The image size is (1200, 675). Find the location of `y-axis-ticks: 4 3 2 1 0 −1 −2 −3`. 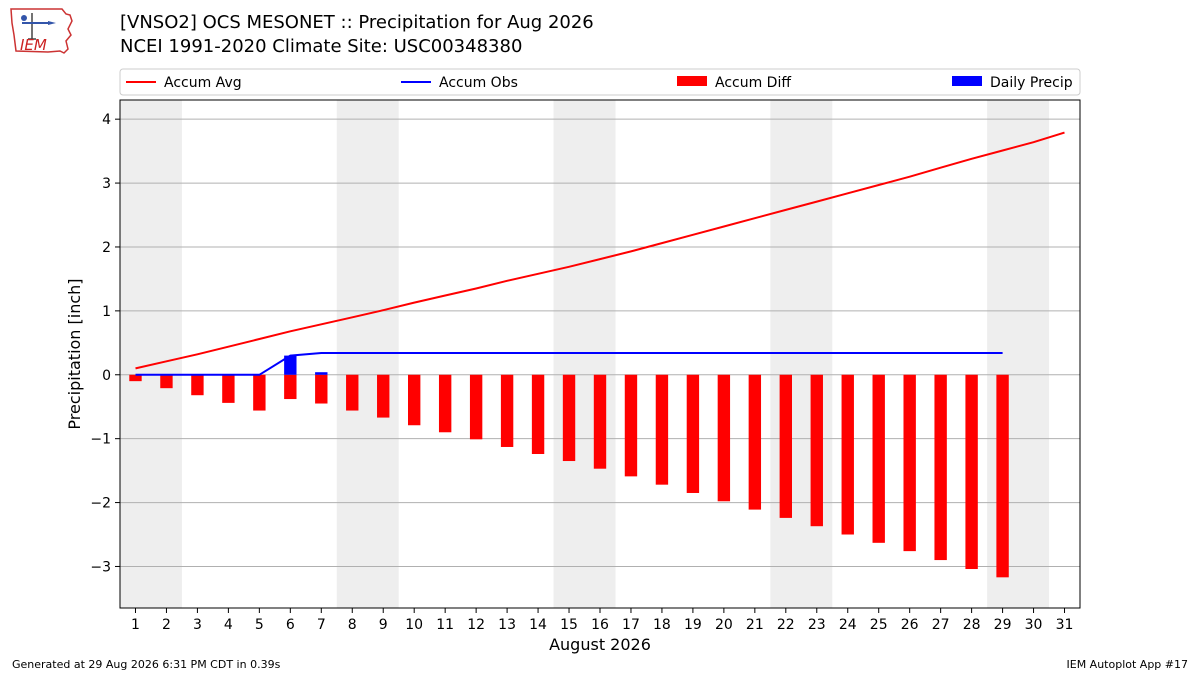

y-axis-ticks: 4 3 2 1 0 −1 −2 −3 is located at coordinates (105, 343).